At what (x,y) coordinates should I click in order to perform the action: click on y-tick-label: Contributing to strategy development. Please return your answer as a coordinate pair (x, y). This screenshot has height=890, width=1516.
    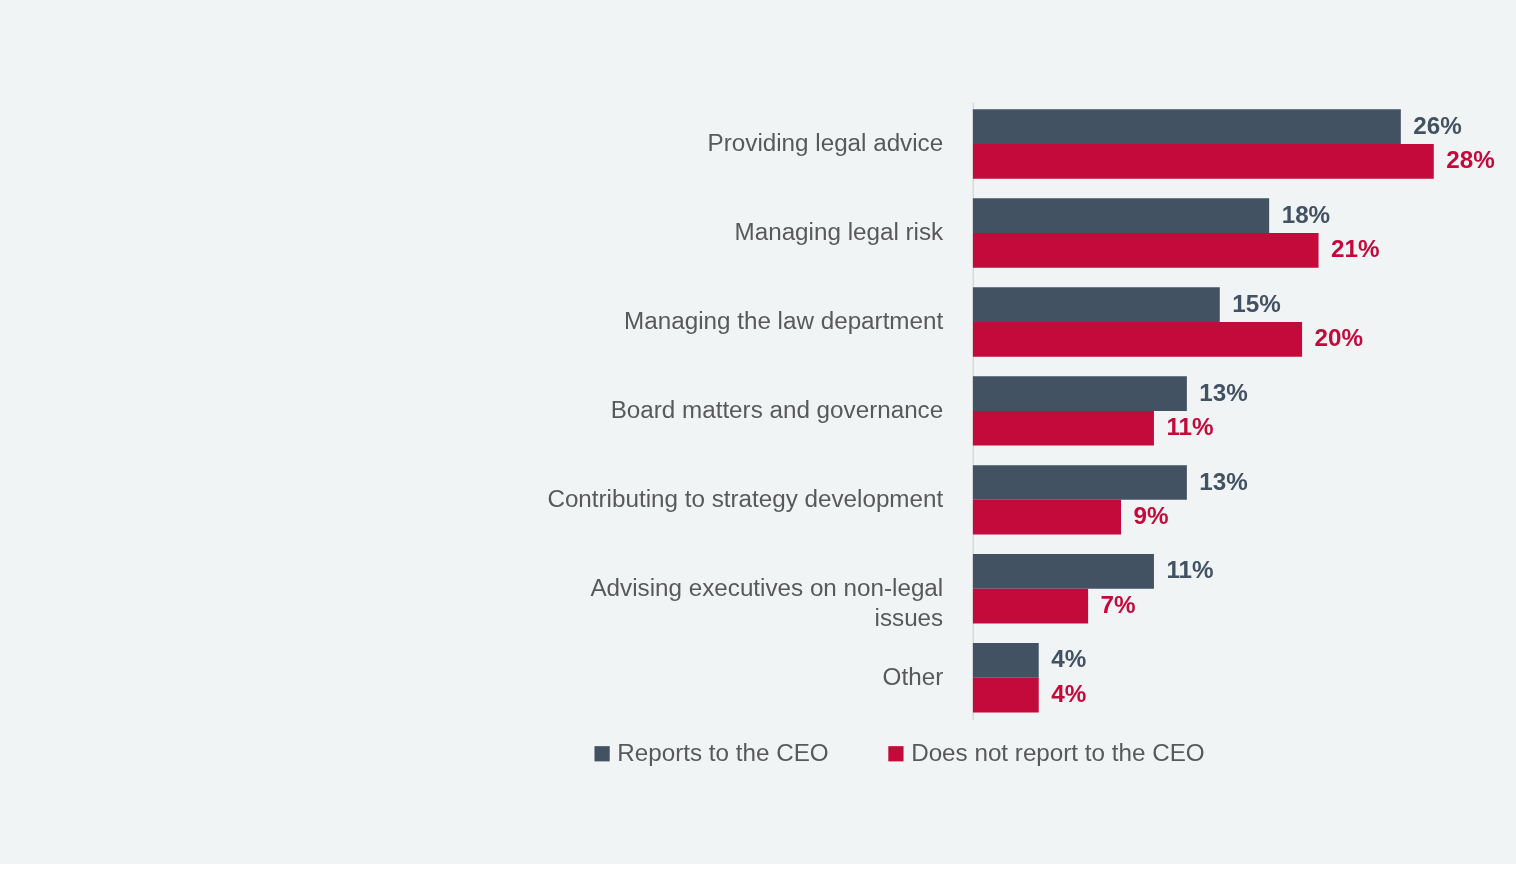
    Looking at the image, I should click on (745, 498).